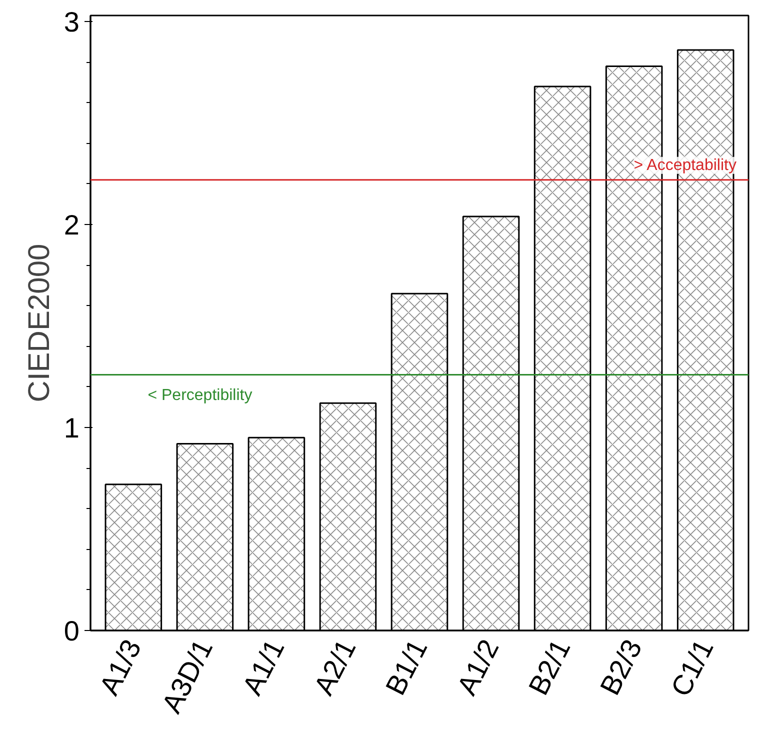  I want to click on x-tick-label: A1/1, so click(263, 667).